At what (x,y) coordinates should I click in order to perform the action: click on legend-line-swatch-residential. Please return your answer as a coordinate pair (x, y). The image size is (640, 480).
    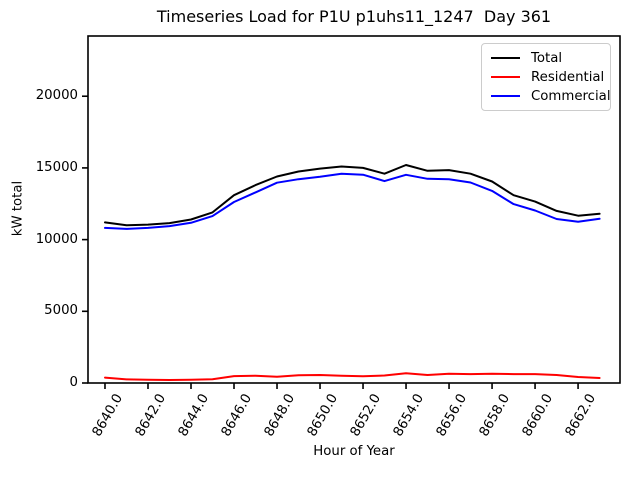
    Looking at the image, I should click on (505, 77).